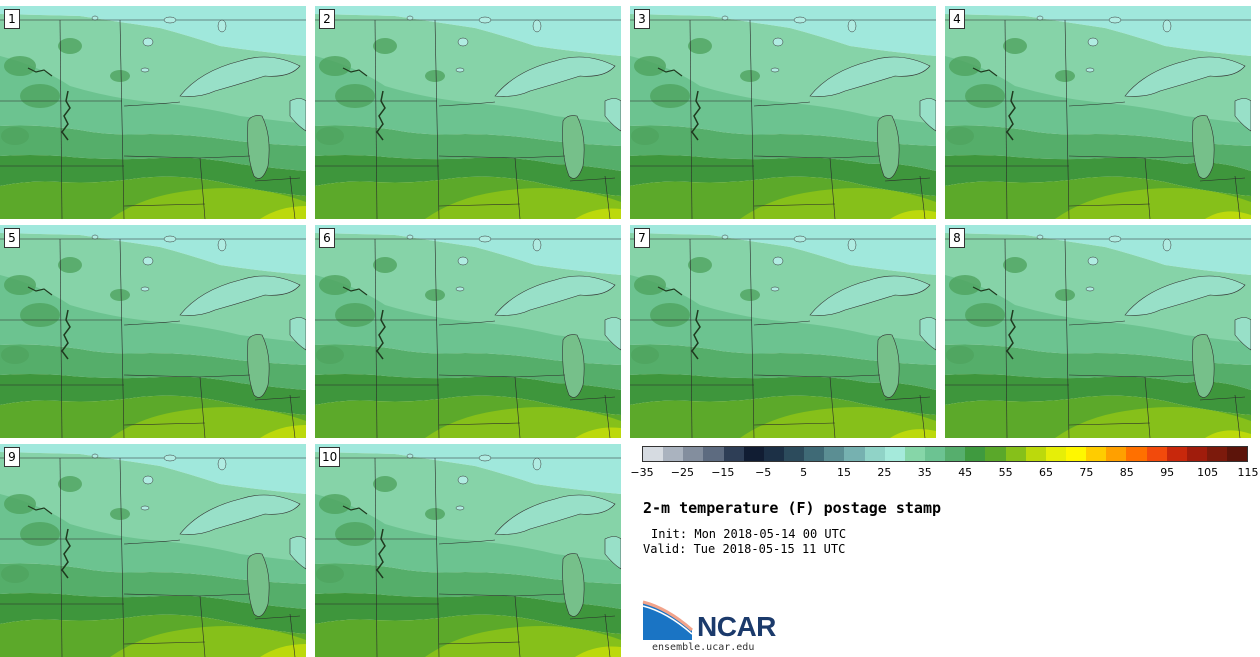 The image size is (1260, 657). What do you see at coordinates (330, 457) in the screenshot?
I see `panel-number: 10` at bounding box center [330, 457].